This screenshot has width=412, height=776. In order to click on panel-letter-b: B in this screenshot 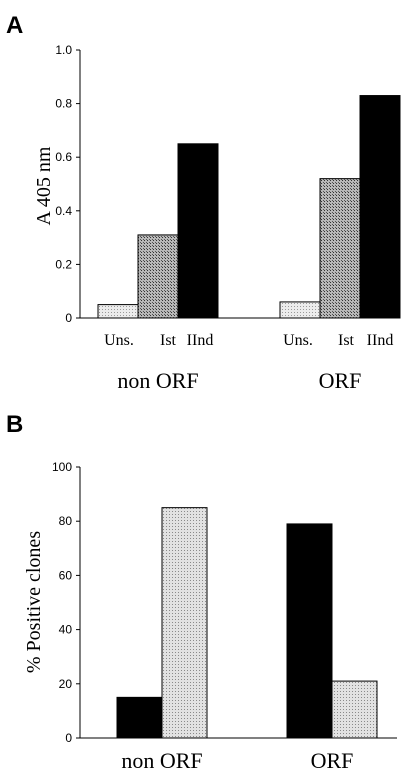, I will do `click(14, 424)`.